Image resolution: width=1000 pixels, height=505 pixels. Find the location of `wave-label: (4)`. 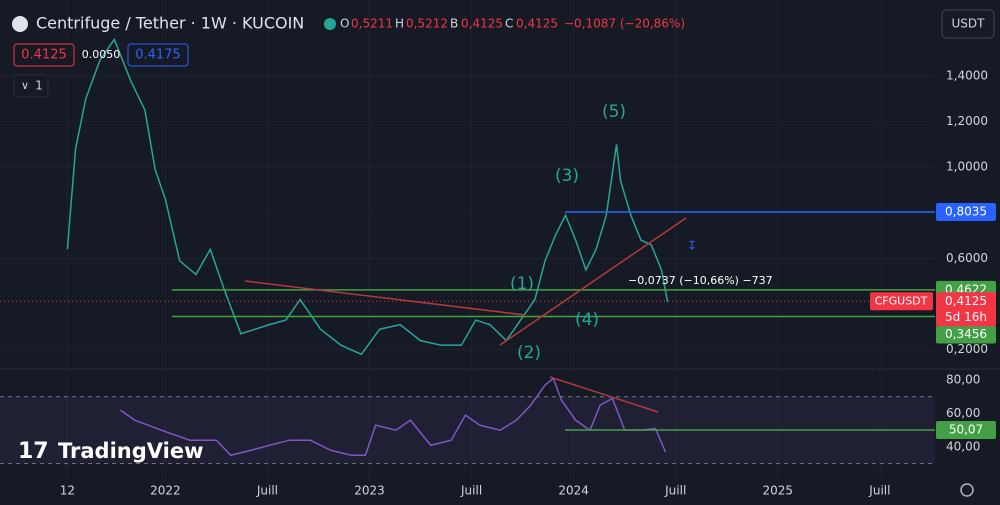

wave-label: (4) is located at coordinates (587, 320).